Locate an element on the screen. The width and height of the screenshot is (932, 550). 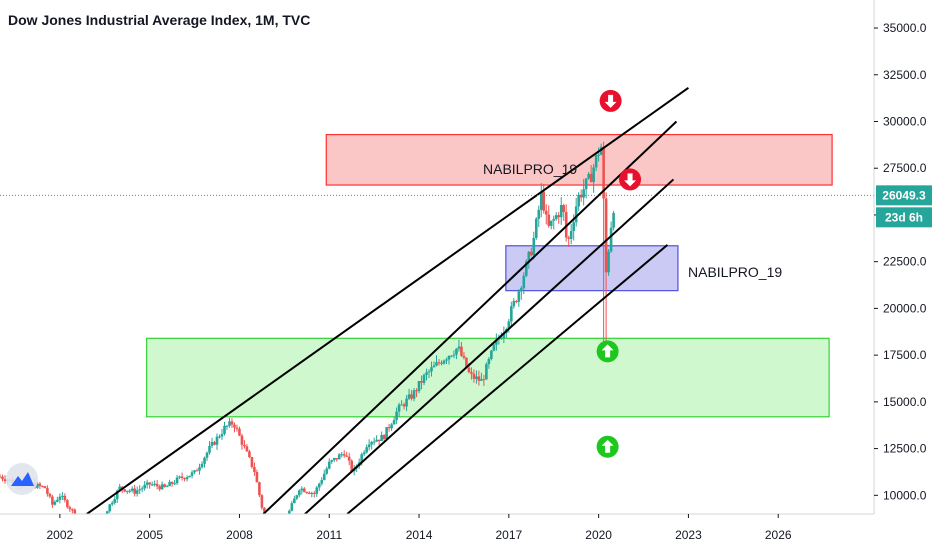
y-tick-label: 17500.0 is located at coordinates (905, 355).